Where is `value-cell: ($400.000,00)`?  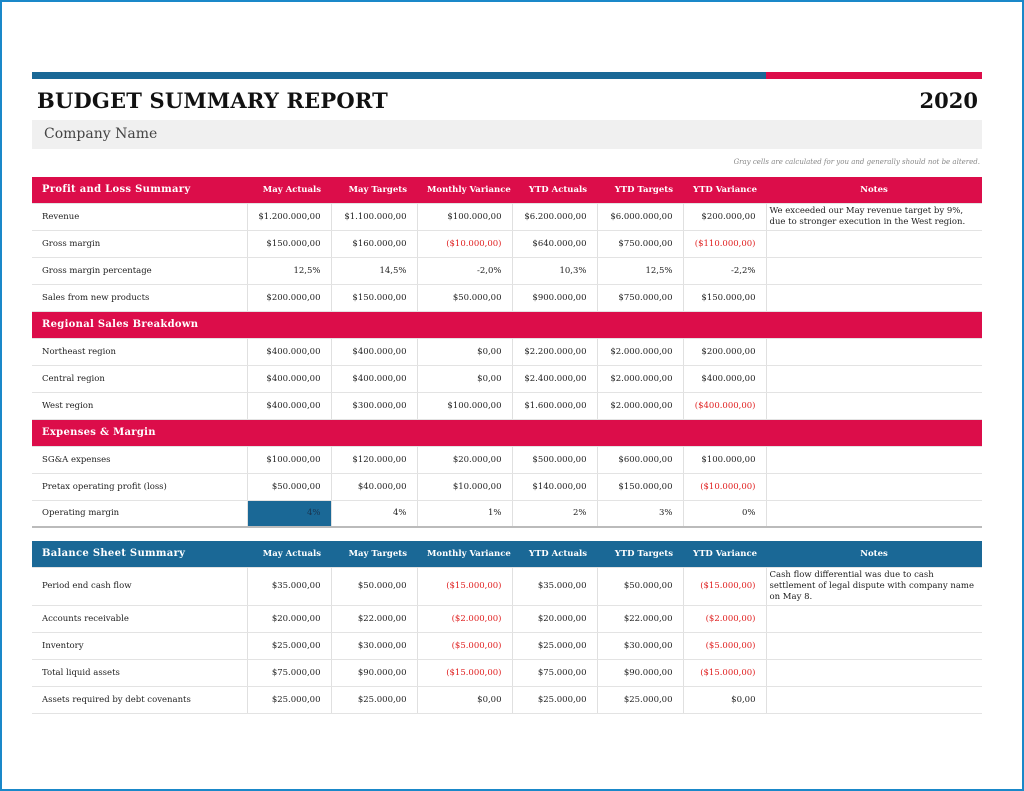 value-cell: ($400.000,00) is located at coordinates (725, 405).